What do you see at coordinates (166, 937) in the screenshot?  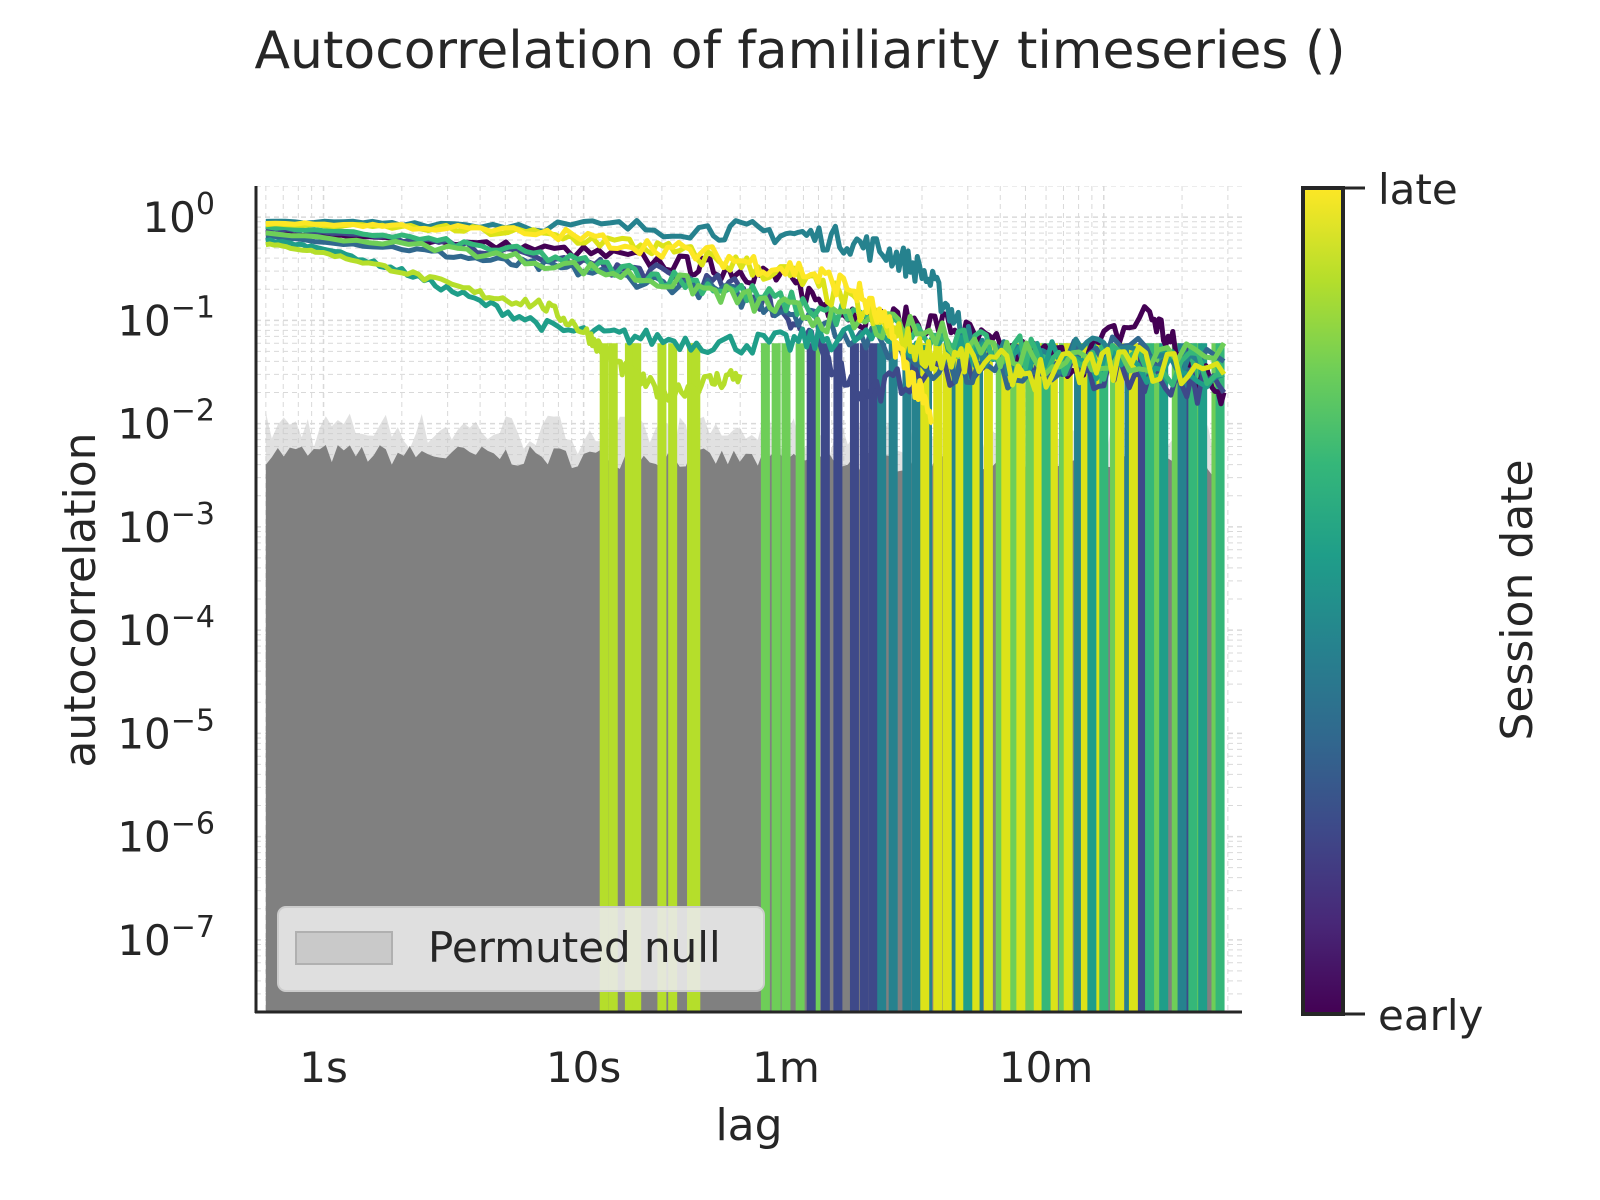 I see `y-tick-label: 10⁻⁷` at bounding box center [166, 937].